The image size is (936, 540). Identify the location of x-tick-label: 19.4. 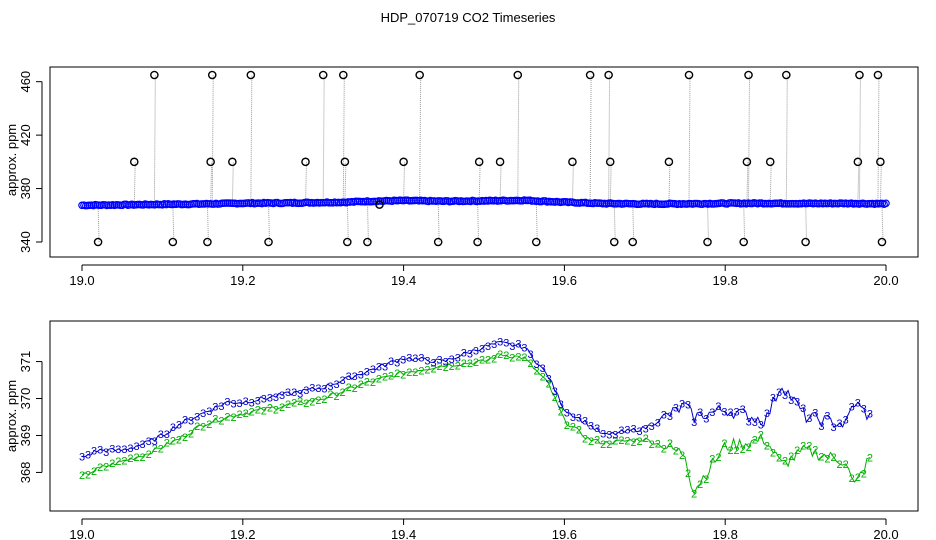
(403, 280).